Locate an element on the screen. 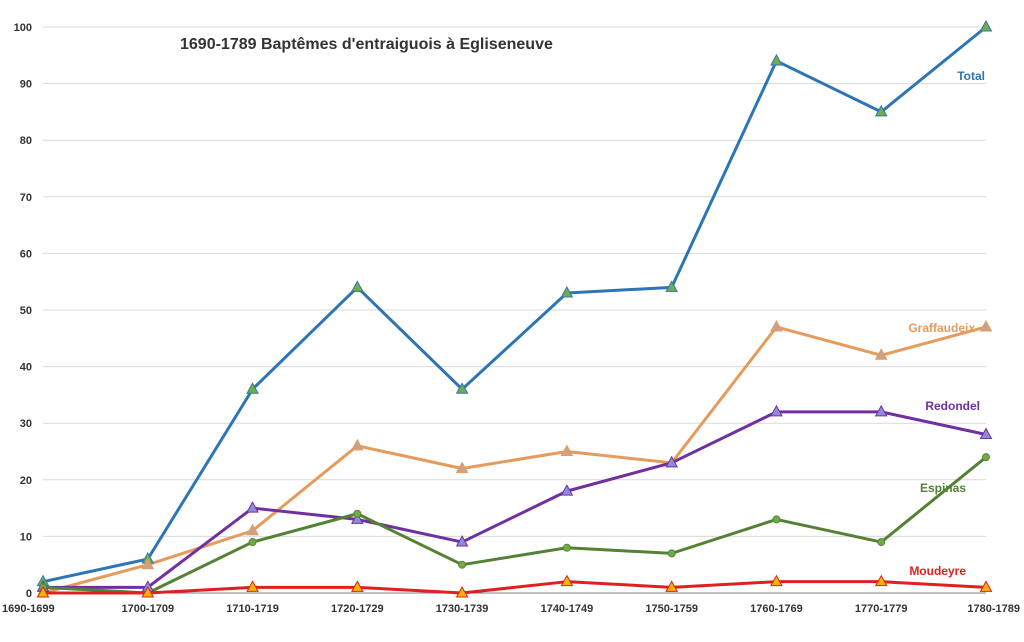  y-tick-label: 50 is located at coordinates (26, 311).